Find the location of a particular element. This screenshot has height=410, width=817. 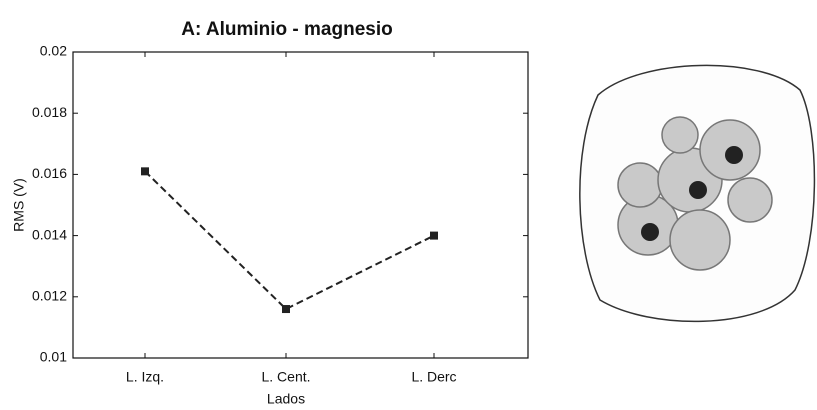

y-axis-label: RMS (V) is located at coordinates (19, 205).